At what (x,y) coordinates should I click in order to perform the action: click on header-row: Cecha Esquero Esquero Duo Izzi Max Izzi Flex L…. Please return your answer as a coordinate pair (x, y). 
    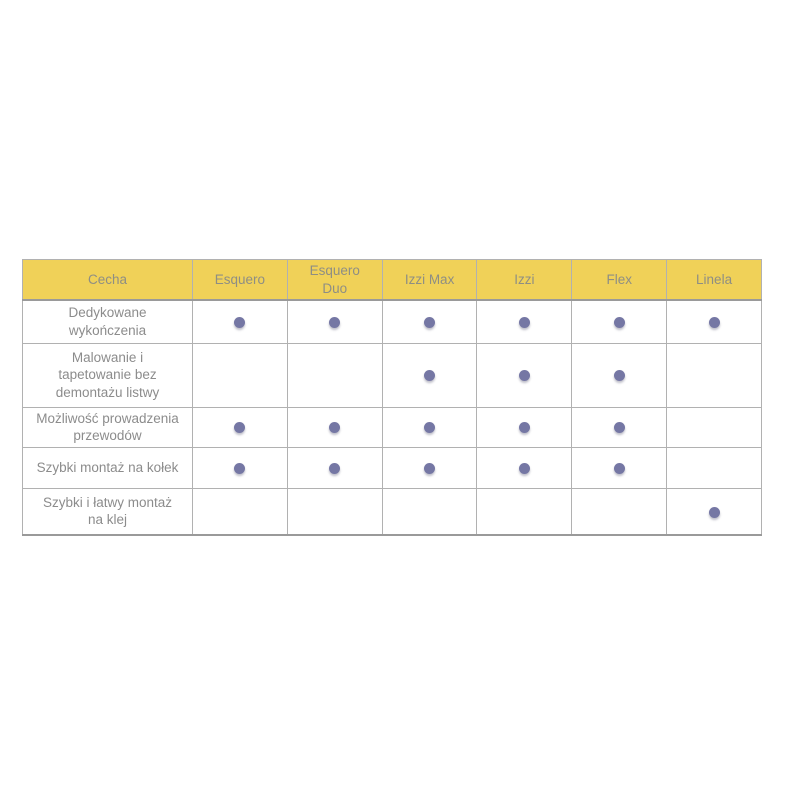
    Looking at the image, I should click on (392, 280).